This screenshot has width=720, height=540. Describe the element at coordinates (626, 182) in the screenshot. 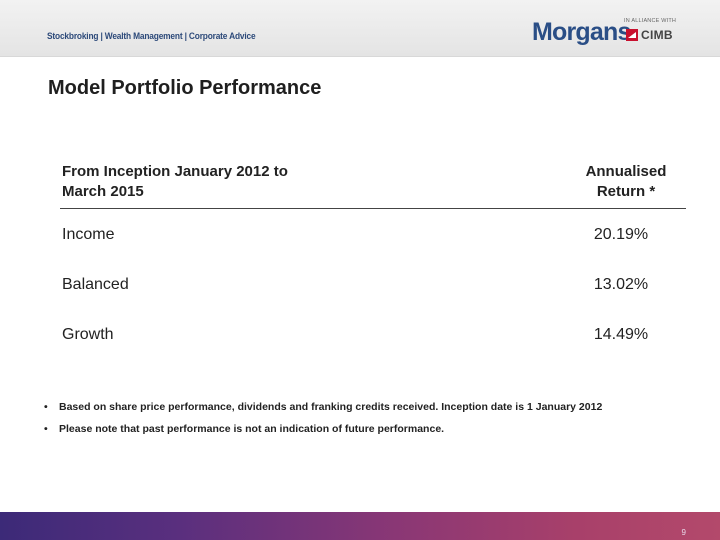

I see `header-return: Annualised Return *` at that location.